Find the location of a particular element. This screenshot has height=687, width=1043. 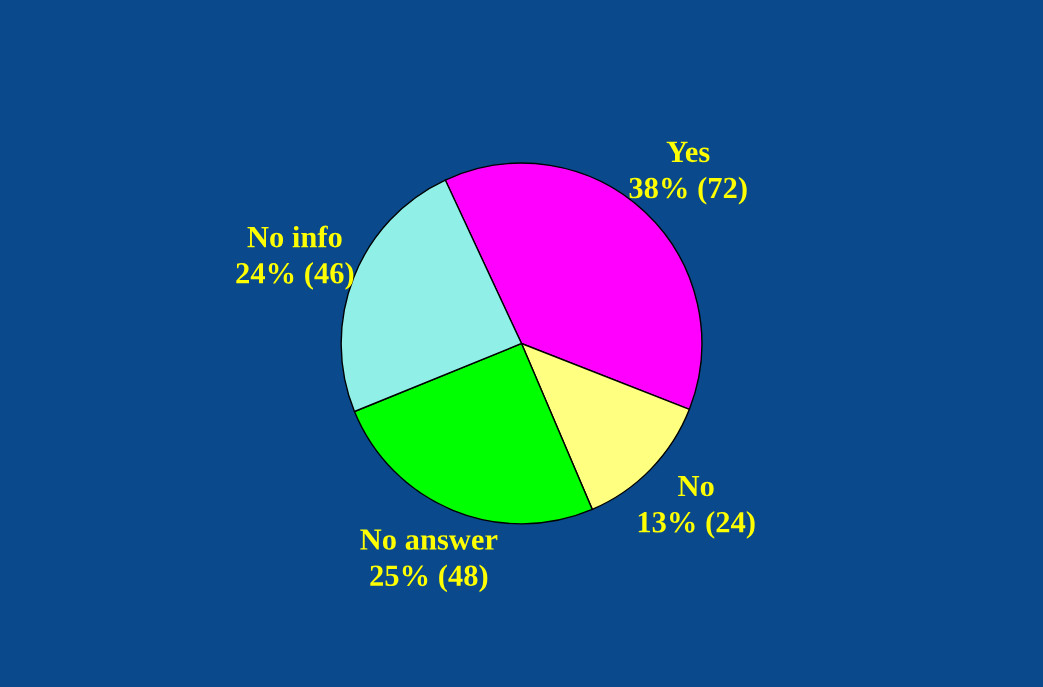

data-label: 13% (24) is located at coordinates (696, 525).